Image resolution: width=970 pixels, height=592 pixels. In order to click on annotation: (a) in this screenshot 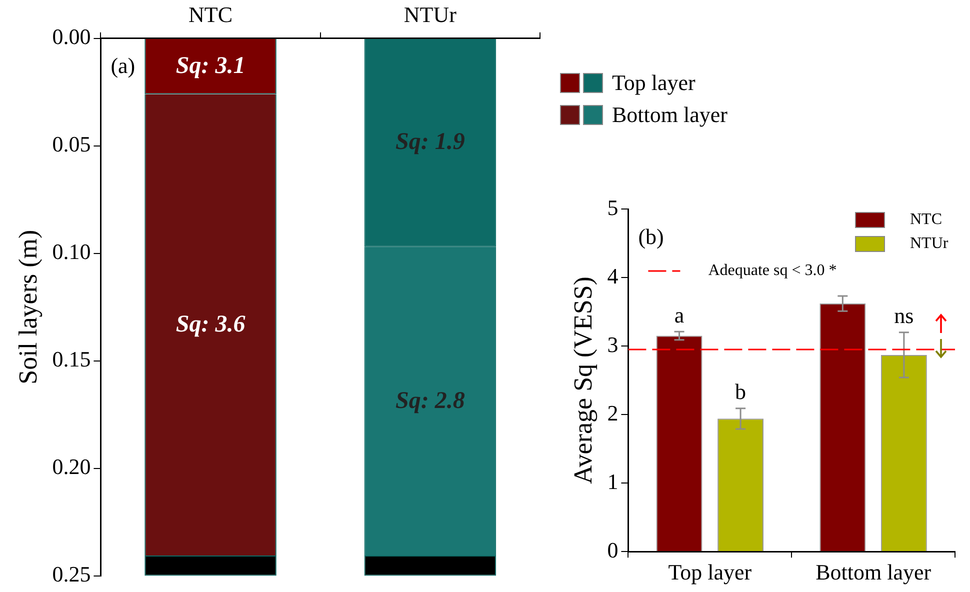, I will do `click(123, 65)`.